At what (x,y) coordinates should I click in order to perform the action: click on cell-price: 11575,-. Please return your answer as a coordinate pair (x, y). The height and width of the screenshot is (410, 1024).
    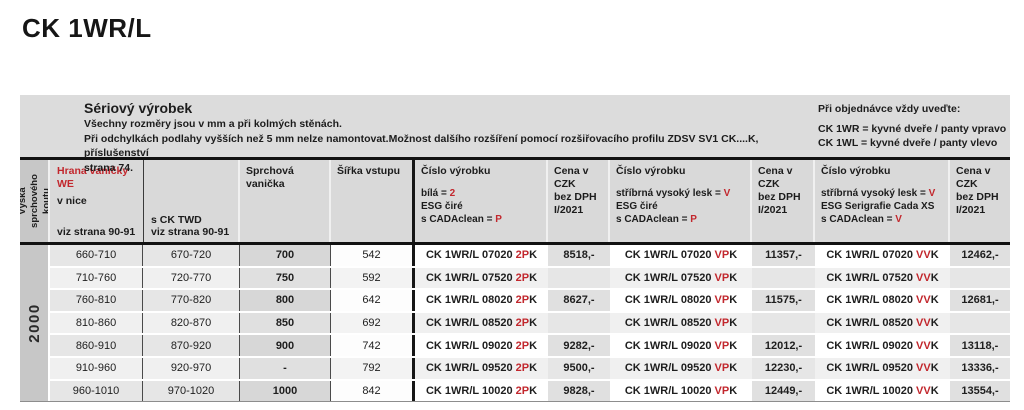
    Looking at the image, I should click on (783, 300).